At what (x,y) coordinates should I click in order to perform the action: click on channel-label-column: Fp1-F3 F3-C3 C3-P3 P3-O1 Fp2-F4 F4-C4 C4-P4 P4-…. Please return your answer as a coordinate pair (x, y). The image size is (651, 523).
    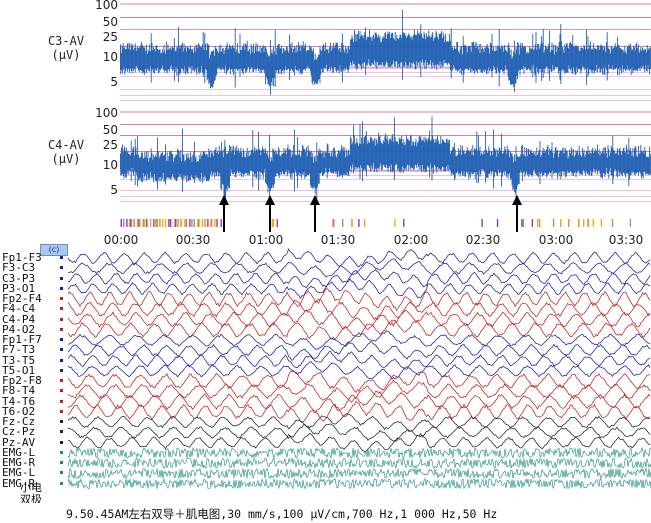
    Looking at the image, I should click on (34, 373).